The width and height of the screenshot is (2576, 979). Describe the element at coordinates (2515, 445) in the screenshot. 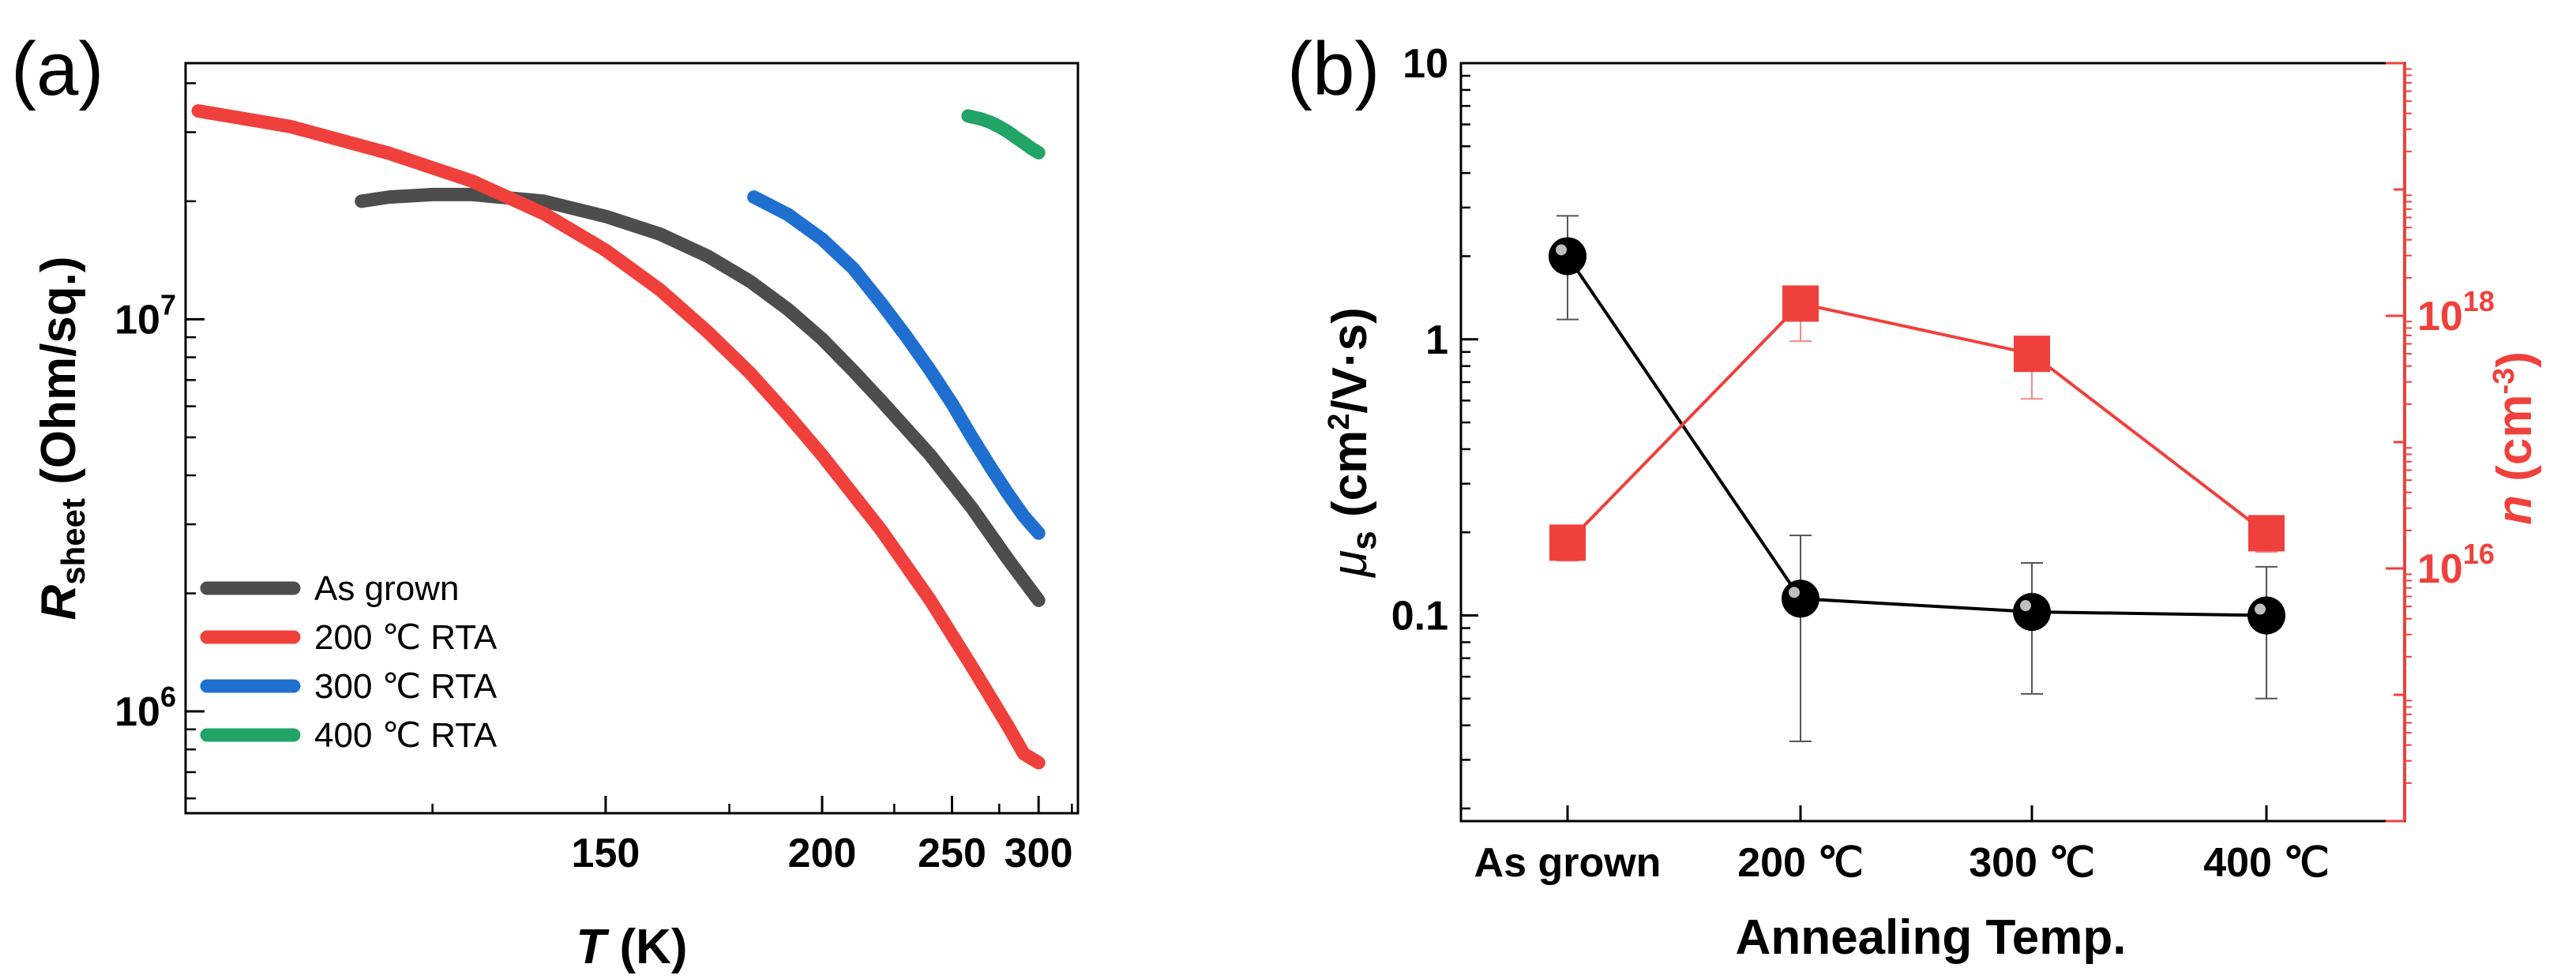

I see `chart-b-right-axis-unit: (cm` at that location.